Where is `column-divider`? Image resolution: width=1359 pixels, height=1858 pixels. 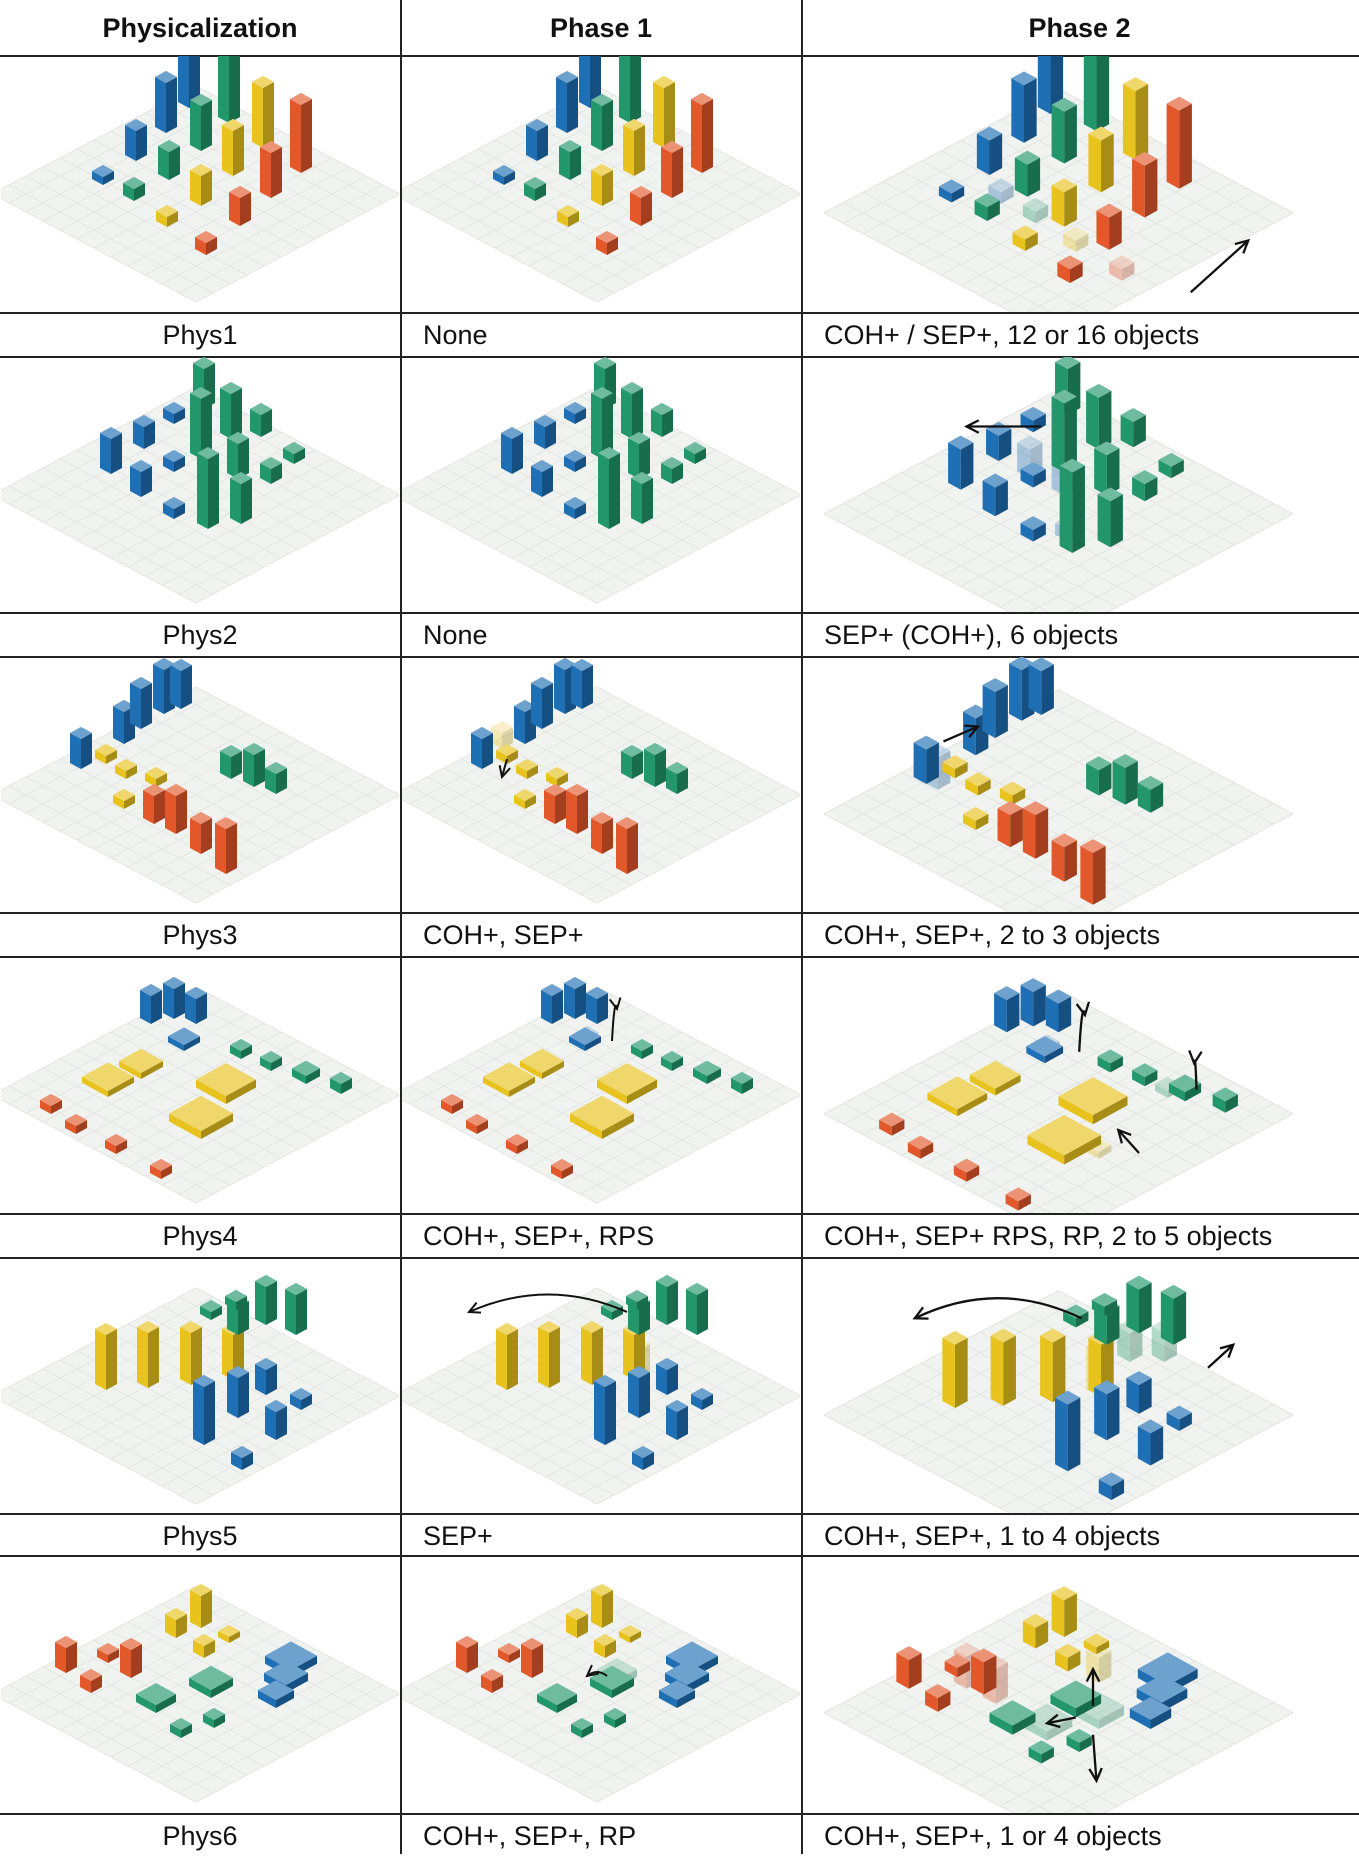 column-divider is located at coordinates (401, 927).